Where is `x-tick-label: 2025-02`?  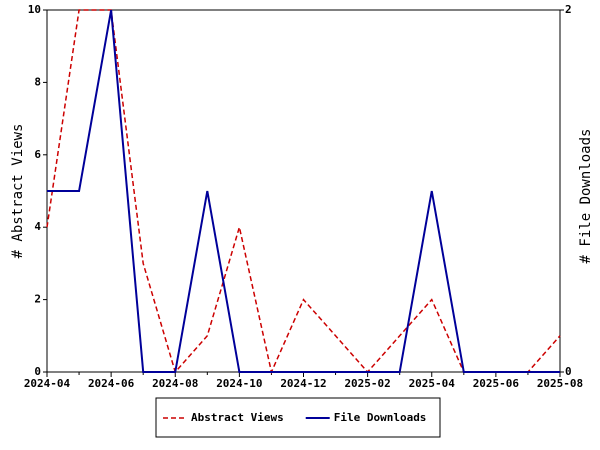 x-tick-label: 2025-02 is located at coordinates (367, 383).